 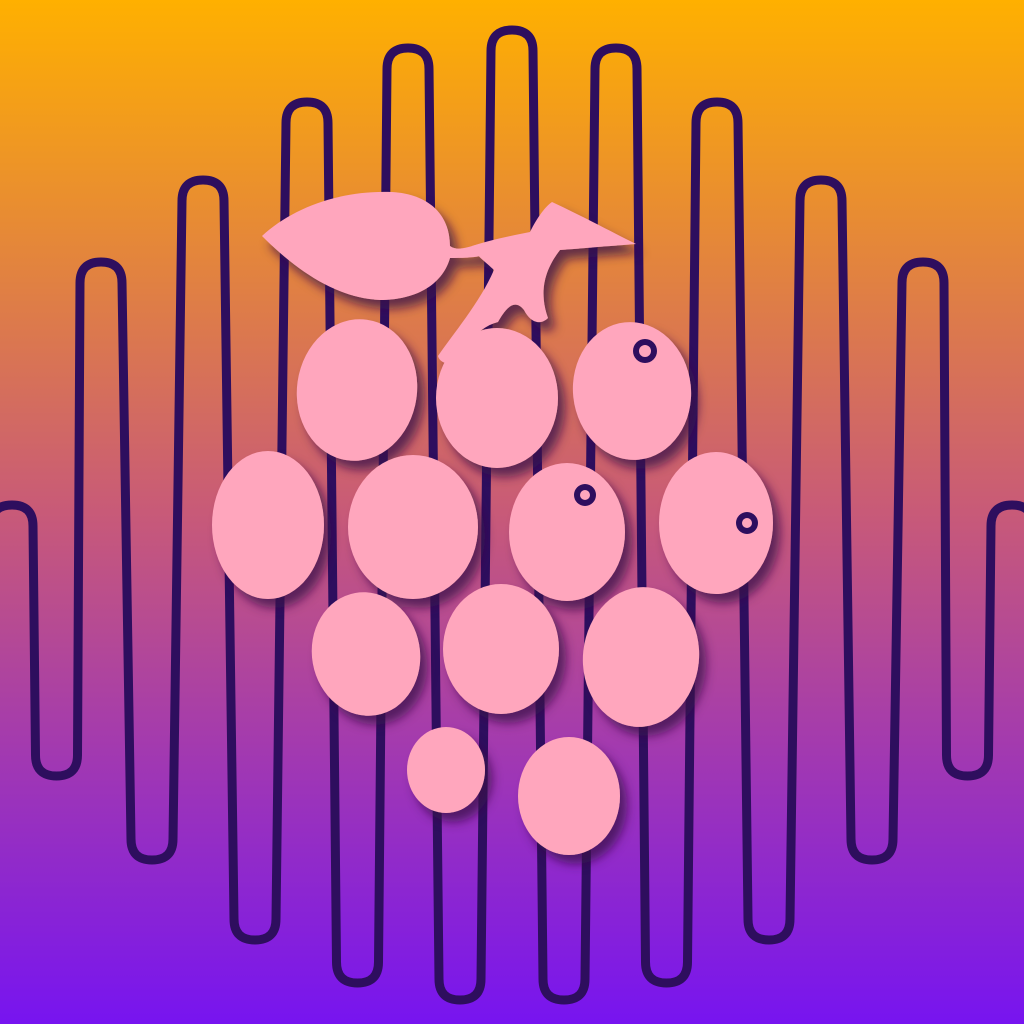 What do you see at coordinates (375, 245) in the screenshot?
I see `grape-leaf-shape` at bounding box center [375, 245].